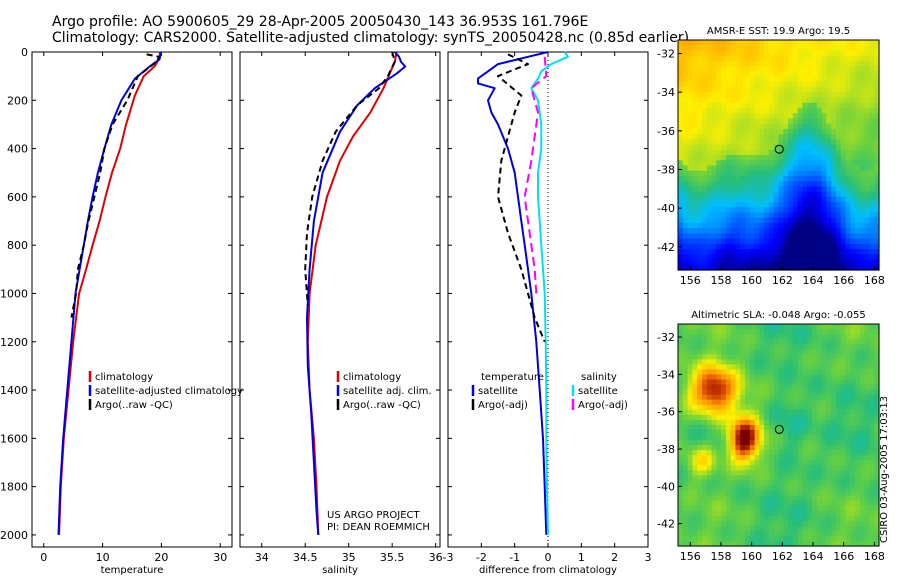  What do you see at coordinates (513, 293) in the screenshot?
I see `difference-series-temperature-satellite` at bounding box center [513, 293].